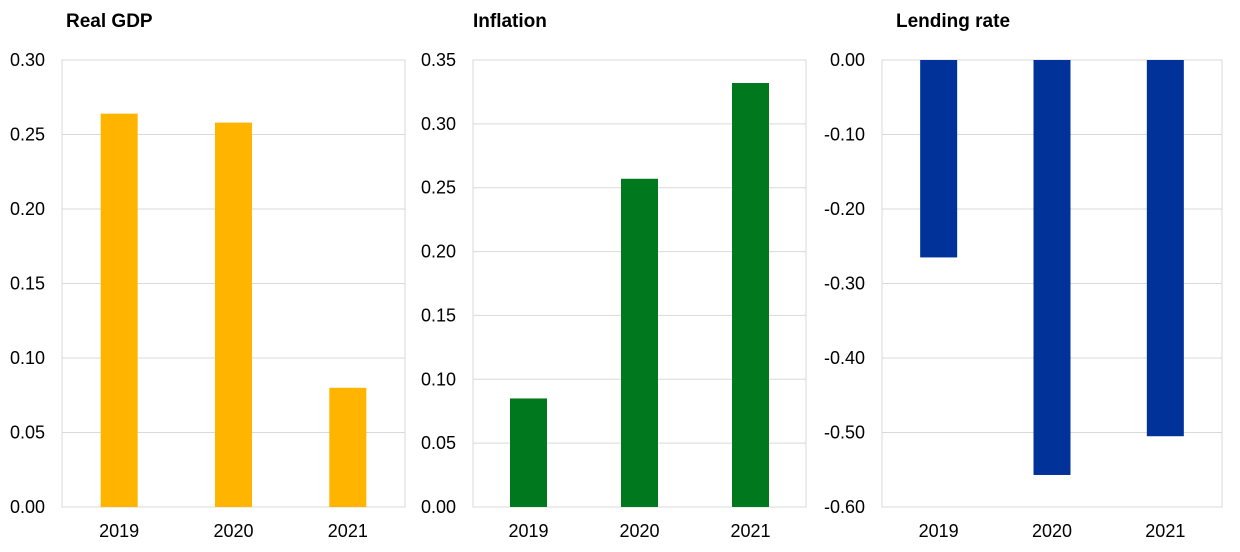 The height and width of the screenshot is (552, 1240). What do you see at coordinates (844, 135) in the screenshot?
I see `y-tick-label: -0.10` at bounding box center [844, 135].